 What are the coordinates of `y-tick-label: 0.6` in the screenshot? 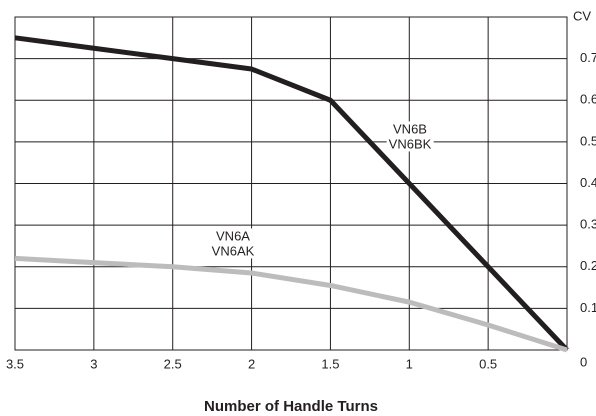 It's located at (588, 99).